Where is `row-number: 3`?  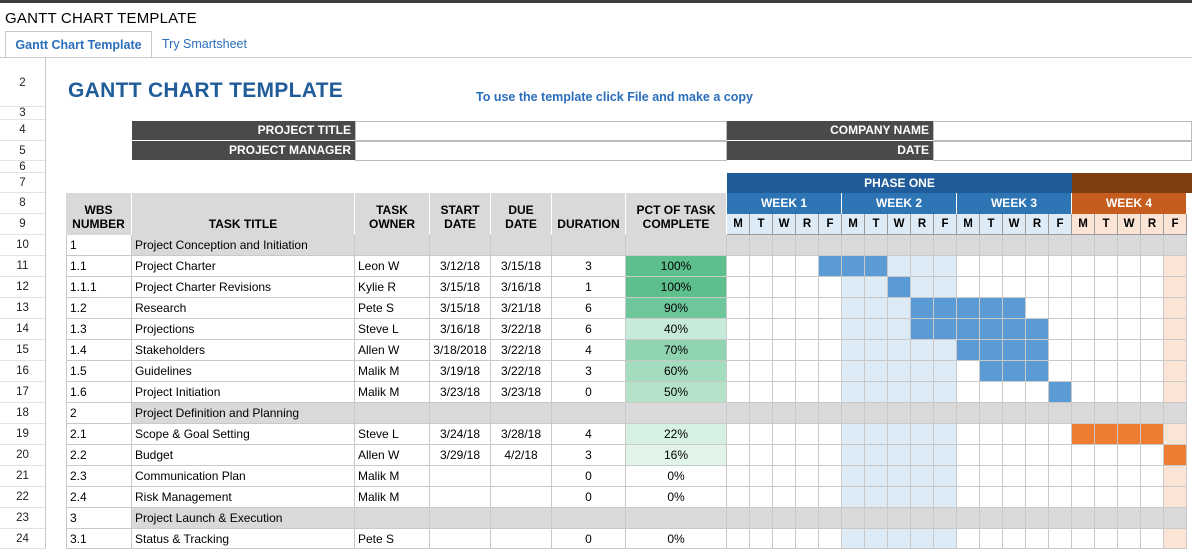
row-number: 3 is located at coordinates (22, 113).